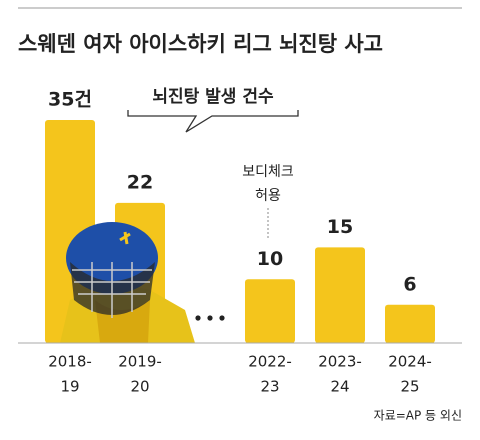 The height and width of the screenshot is (440, 480). What do you see at coordinates (139, 387) in the screenshot?
I see `x-tick-label: 20` at bounding box center [139, 387].